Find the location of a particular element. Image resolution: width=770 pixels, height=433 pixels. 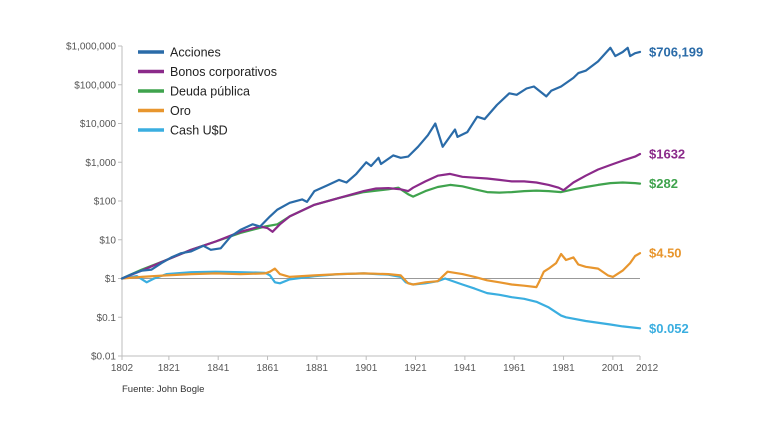

y-tick-label: $0.01 is located at coordinates (103, 357).